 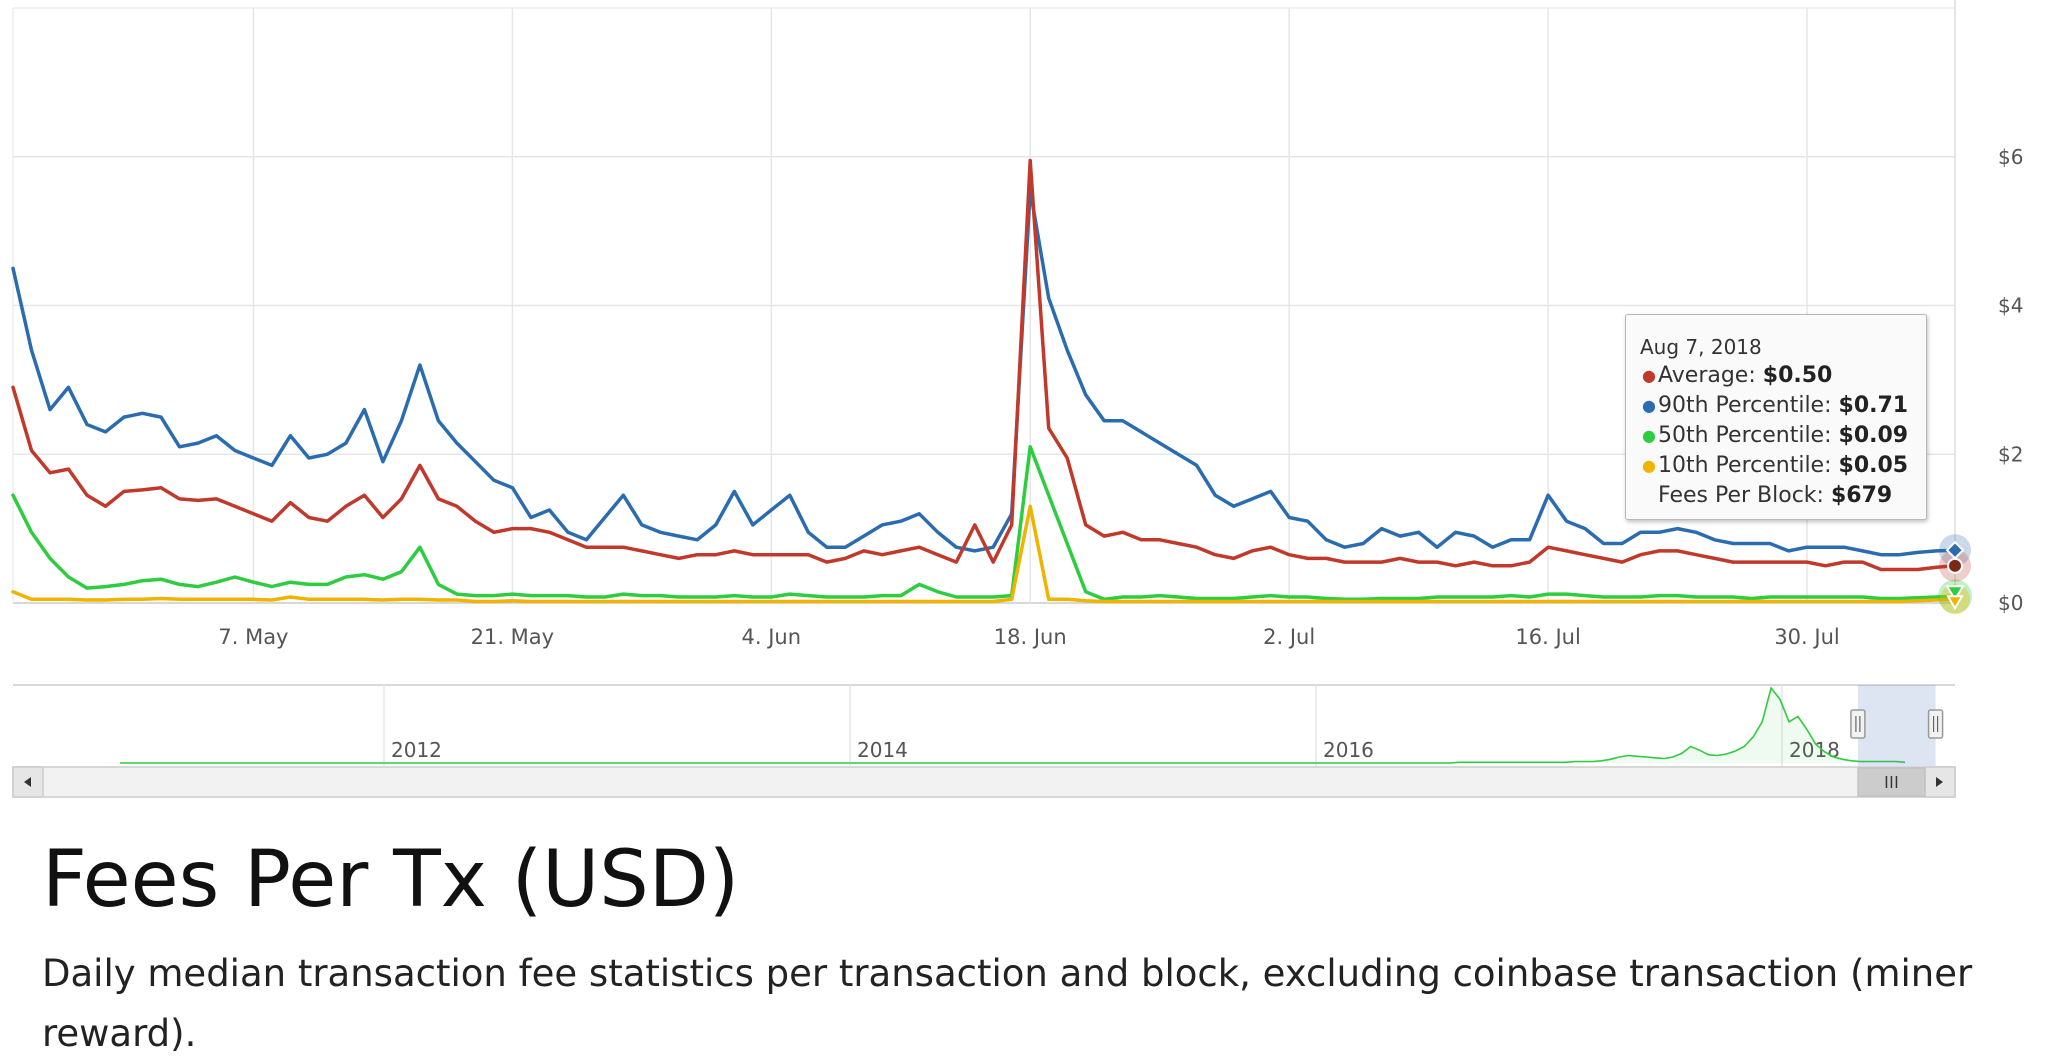 I want to click on navigator-year-label: 2016, so click(x=1348, y=750).